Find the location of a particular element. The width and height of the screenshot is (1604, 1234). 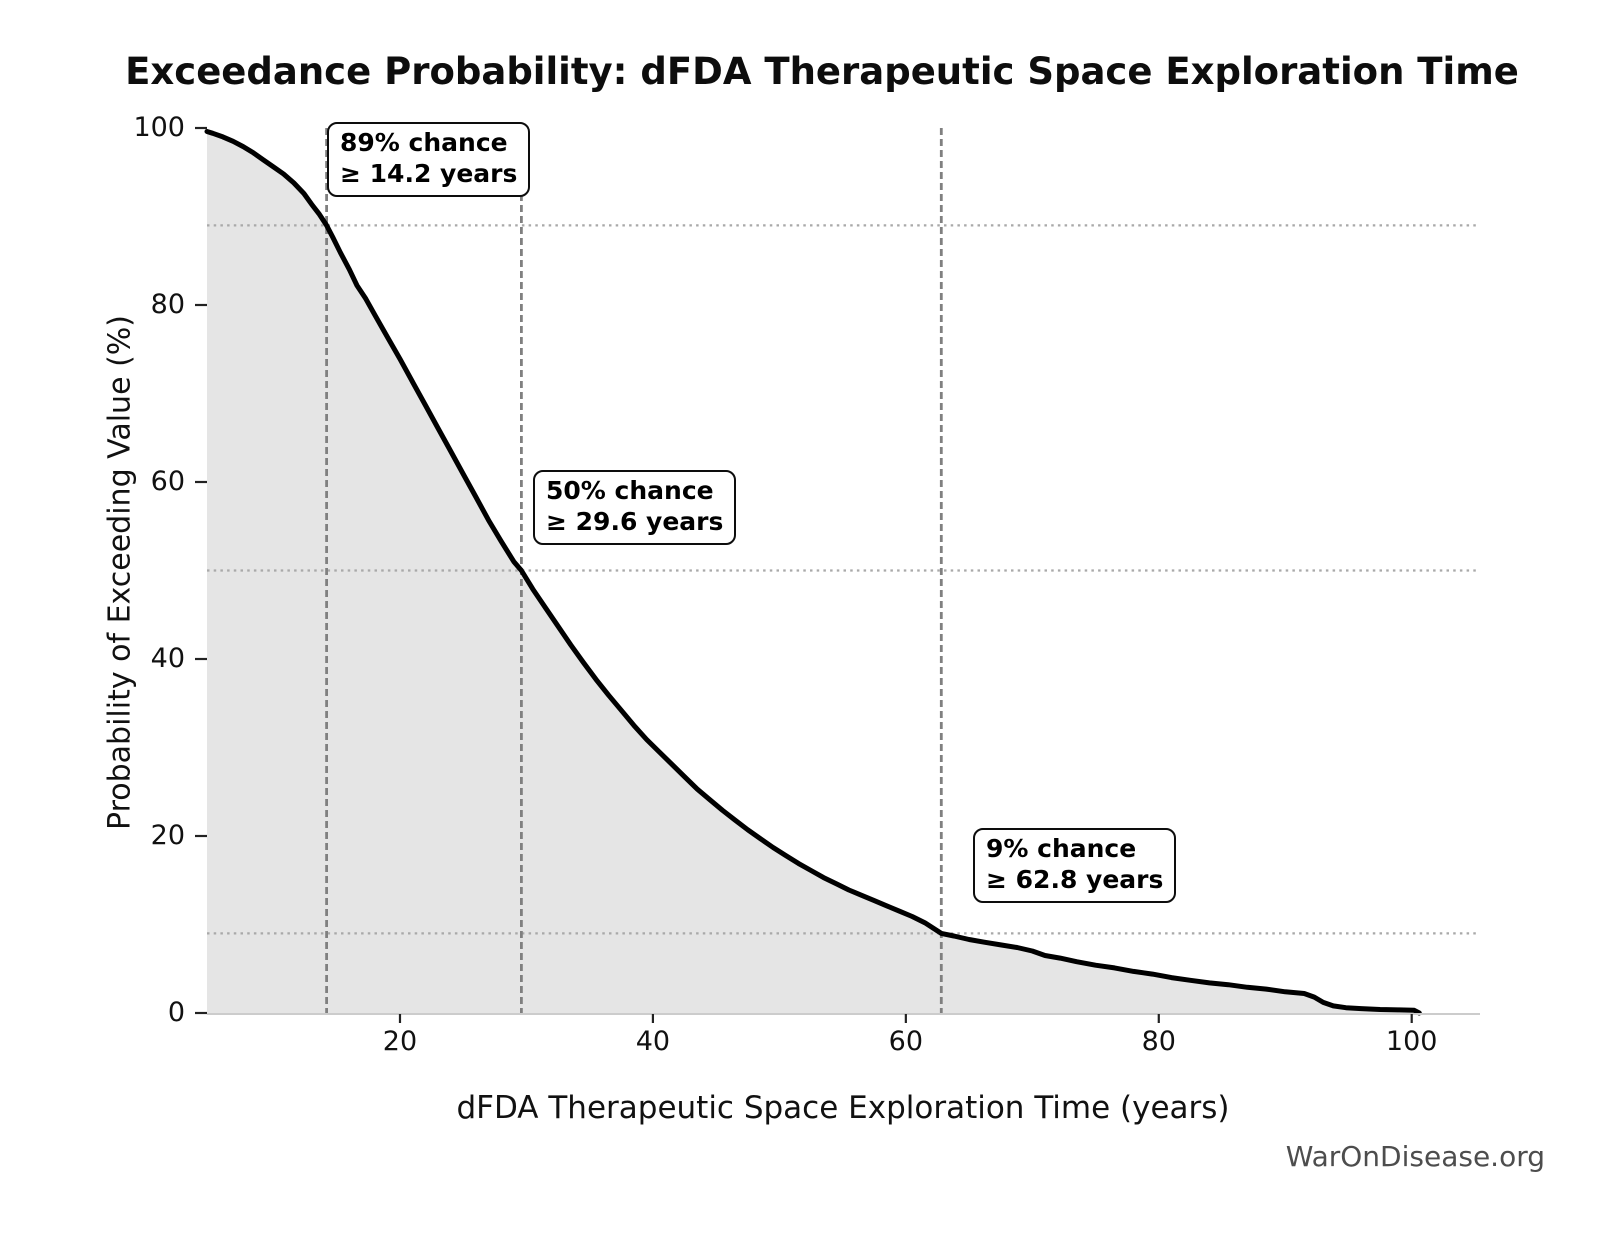

y-tick-label: 100 is located at coordinates (159, 127).